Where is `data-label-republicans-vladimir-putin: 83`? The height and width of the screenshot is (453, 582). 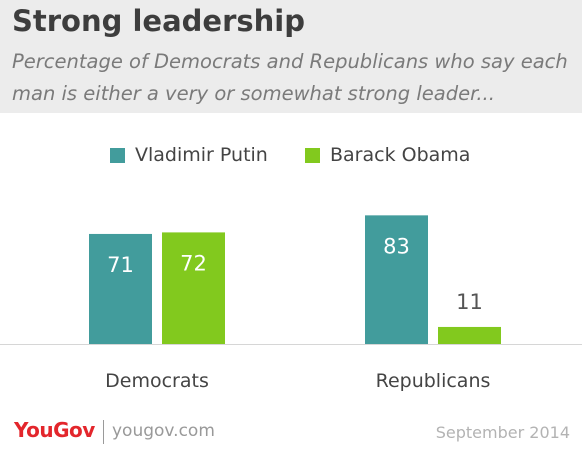 data-label-republicans-vladimir-putin: 83 is located at coordinates (396, 246).